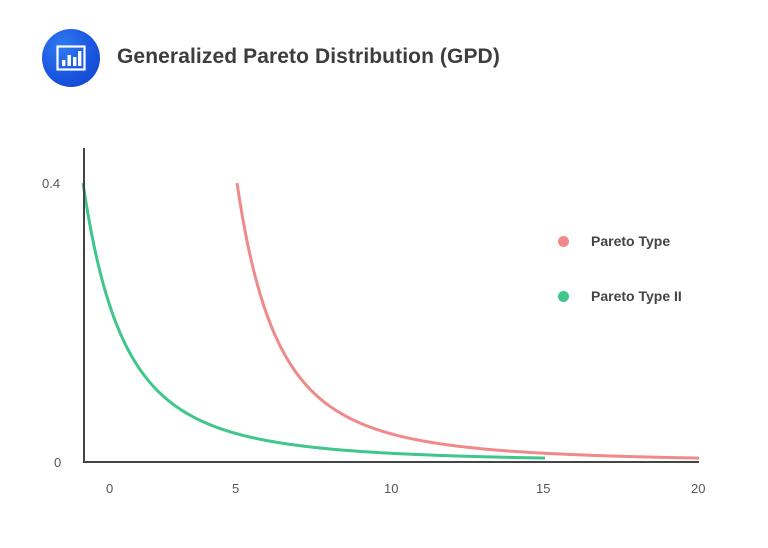 Image resolution: width=768 pixels, height=548 pixels. What do you see at coordinates (631, 241) in the screenshot?
I see `legend-label: Pareto Type` at bounding box center [631, 241].